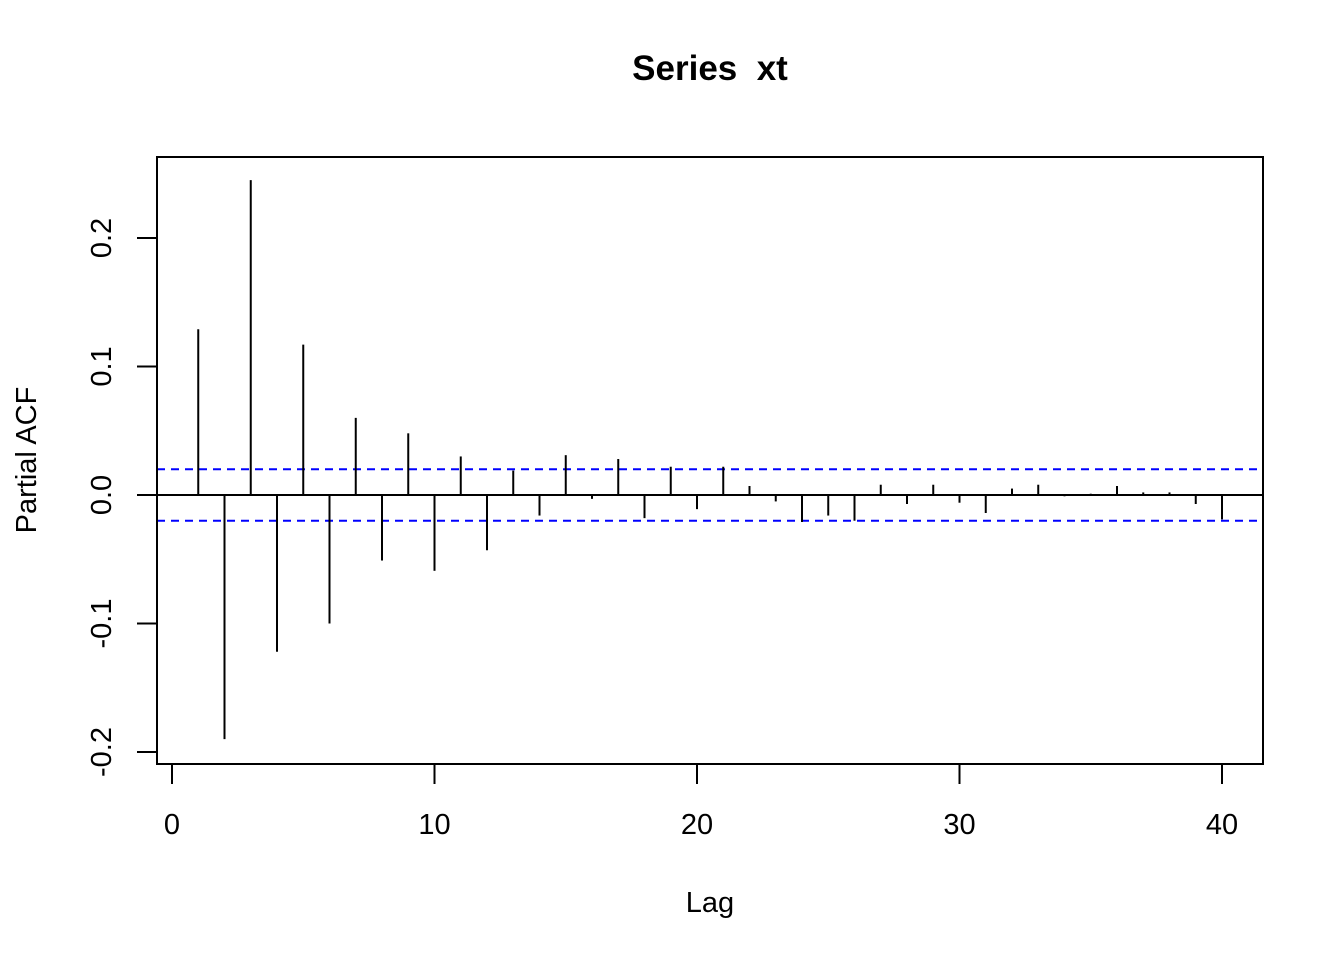 Image resolution: width=1344 pixels, height=960 pixels. I want to click on y-tick-label-4: 0.2, so click(102, 238).